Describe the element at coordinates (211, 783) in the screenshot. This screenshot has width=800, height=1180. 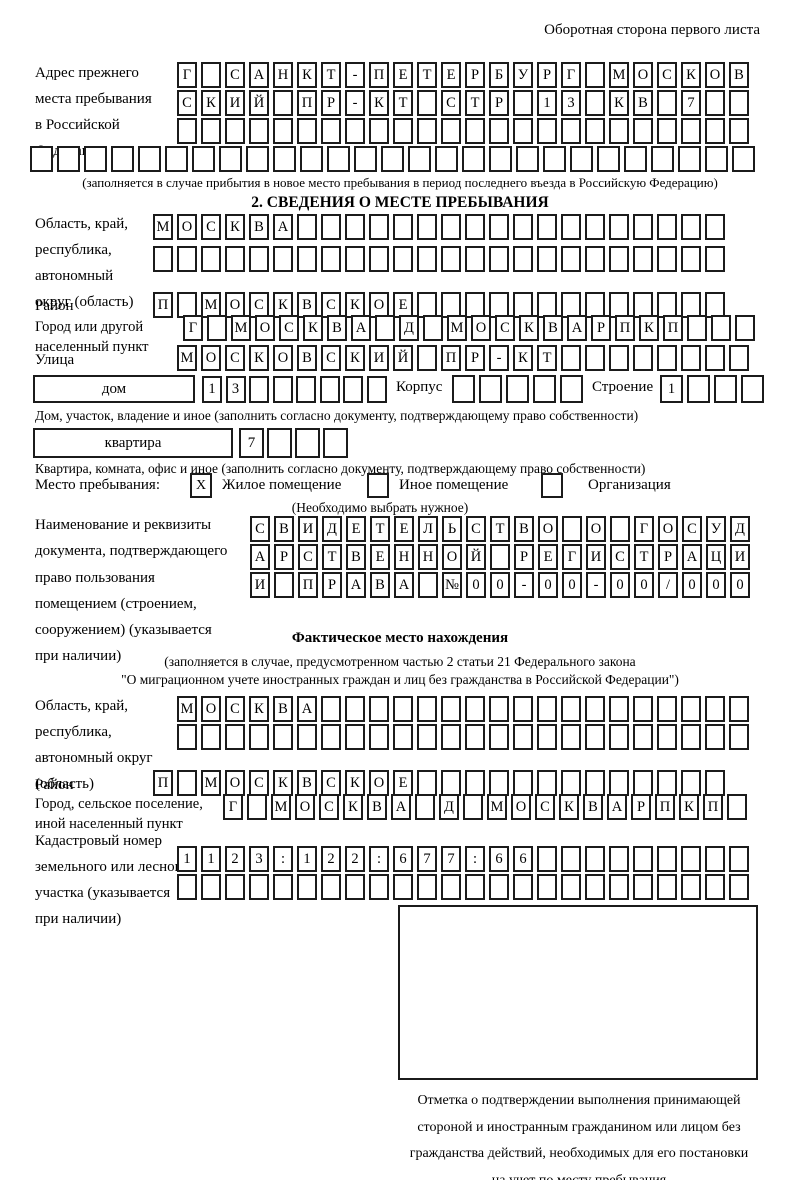
I see `char-box: М` at that location.